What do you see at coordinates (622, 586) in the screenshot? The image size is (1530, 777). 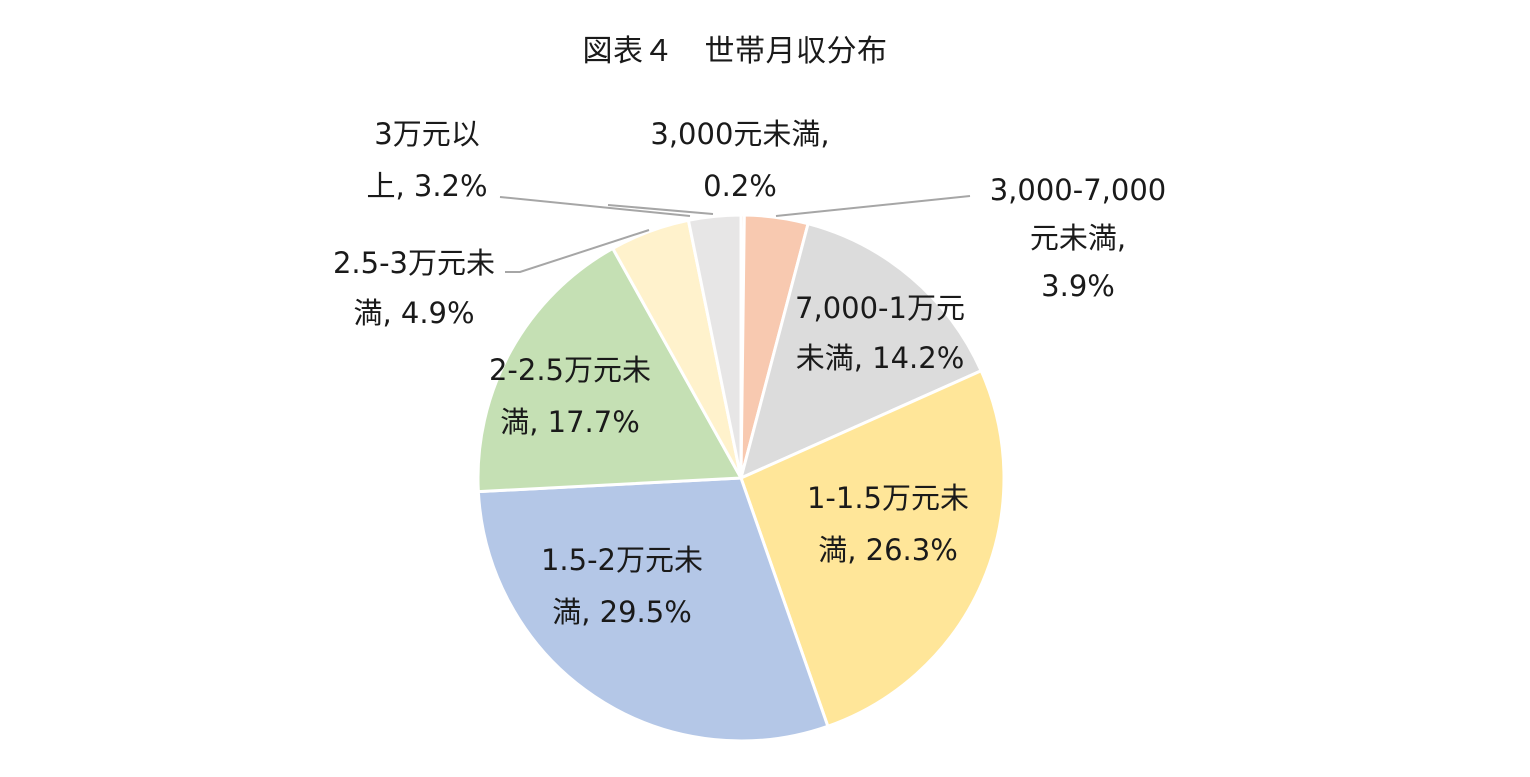 I see `data-label: 1.5-2万元未満, 29.5%` at bounding box center [622, 586].